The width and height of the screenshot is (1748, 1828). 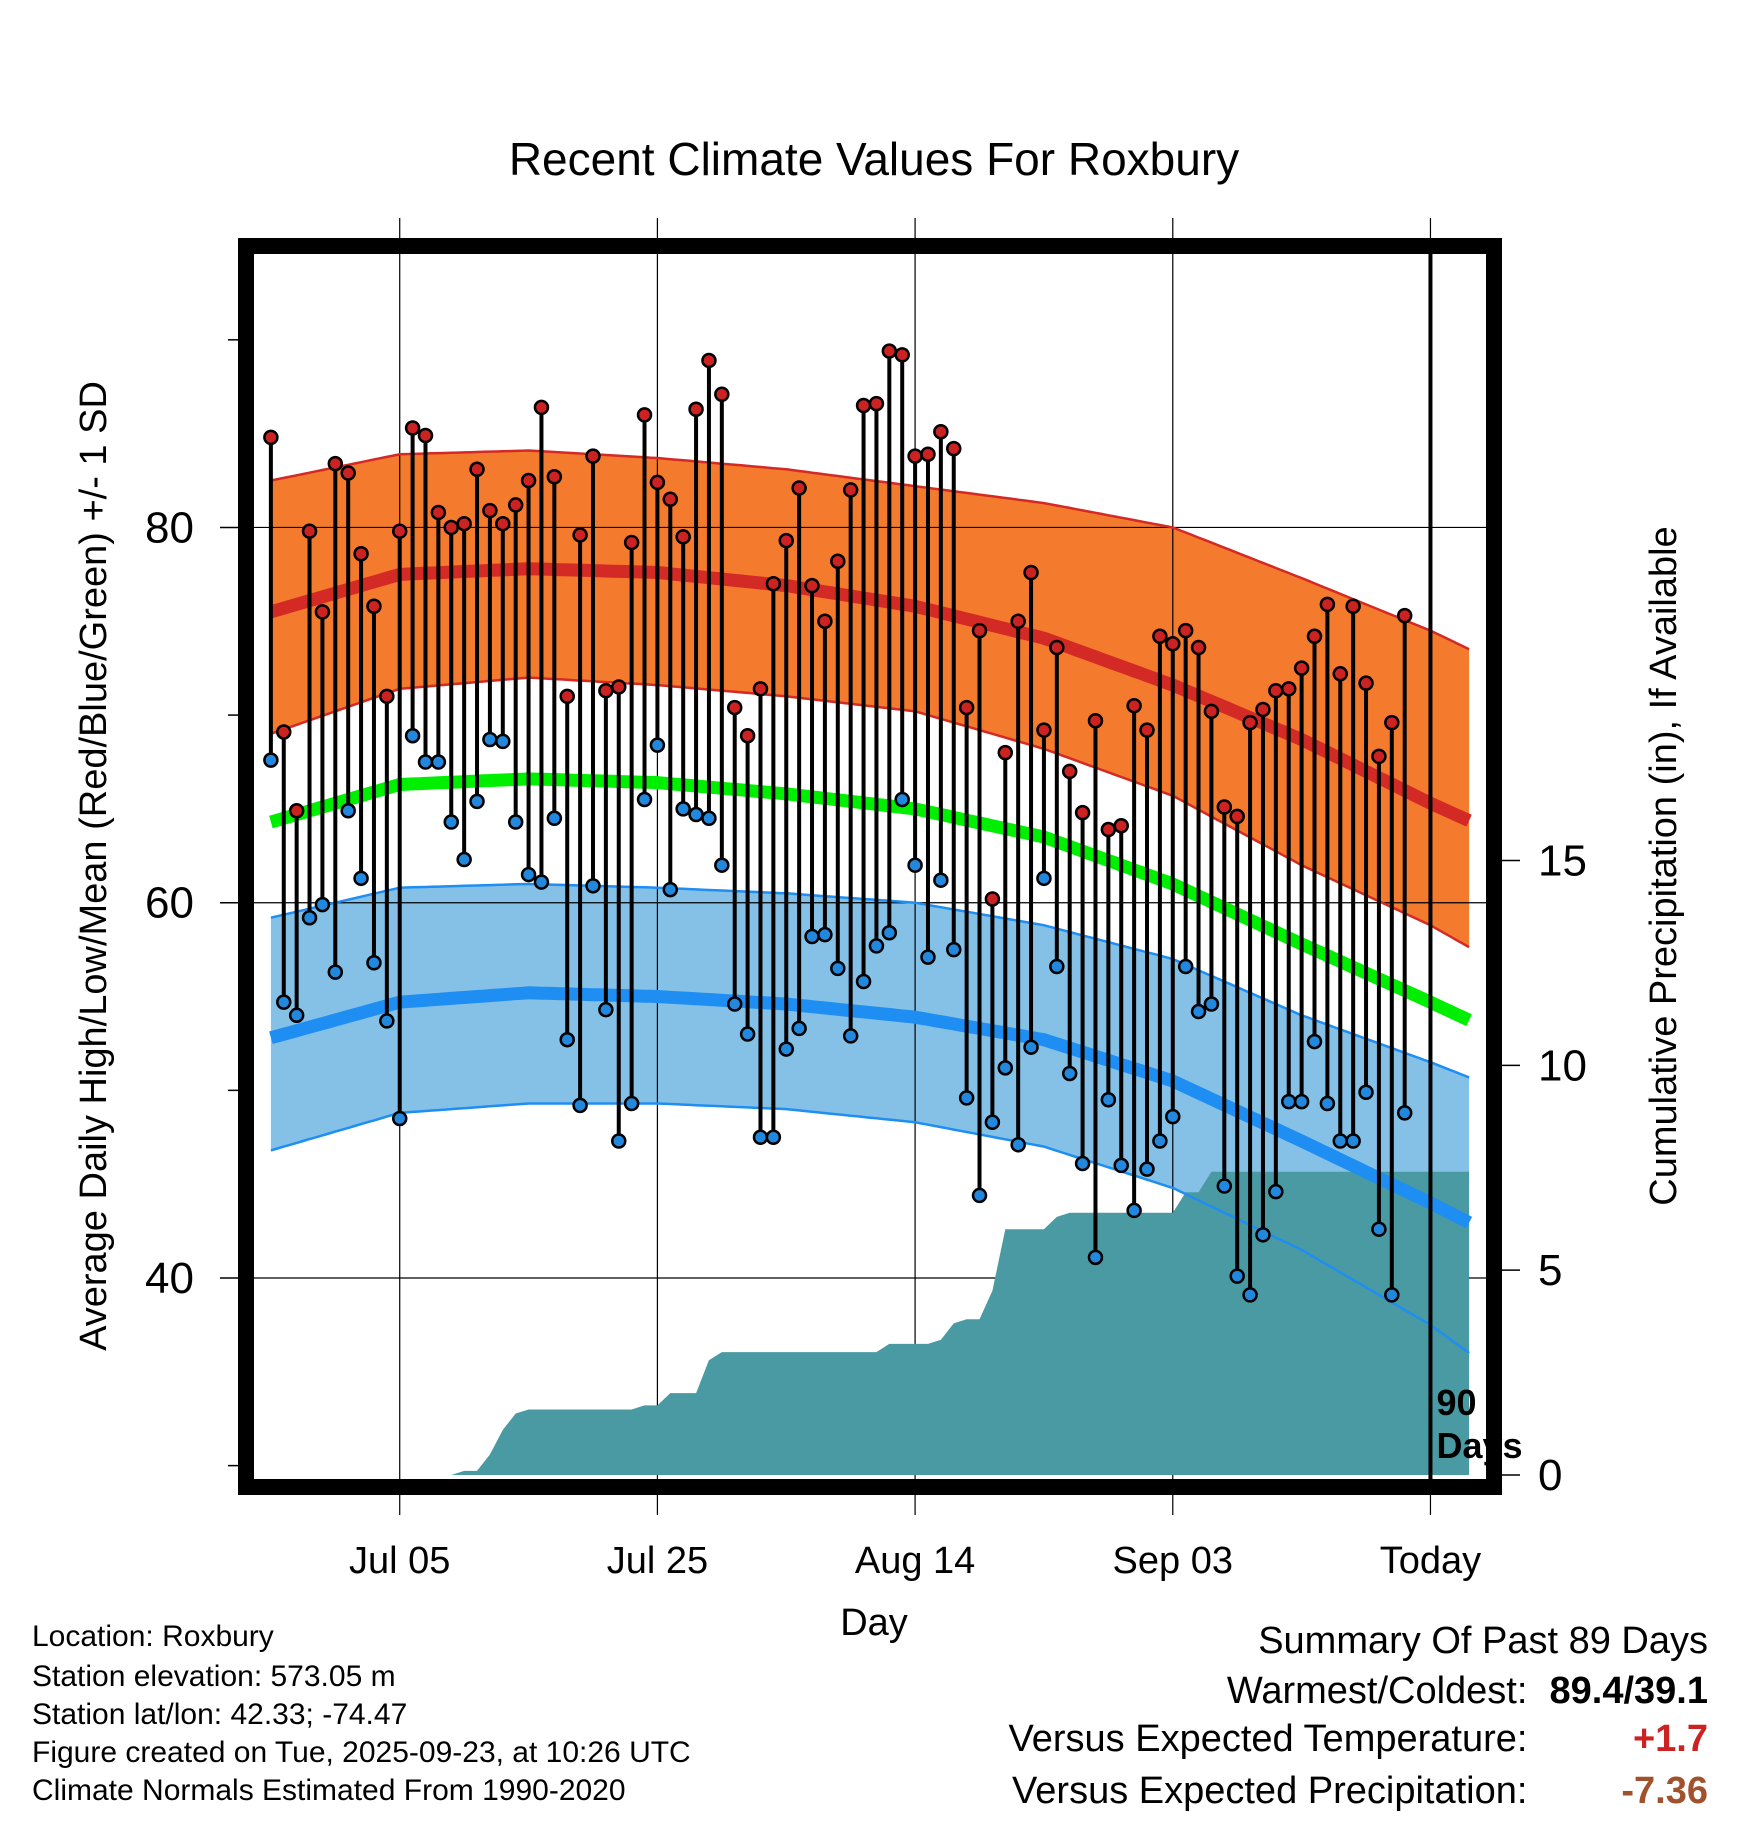 What do you see at coordinates (1562, 861) in the screenshot?
I see `y-right-tick-label: 15` at bounding box center [1562, 861].